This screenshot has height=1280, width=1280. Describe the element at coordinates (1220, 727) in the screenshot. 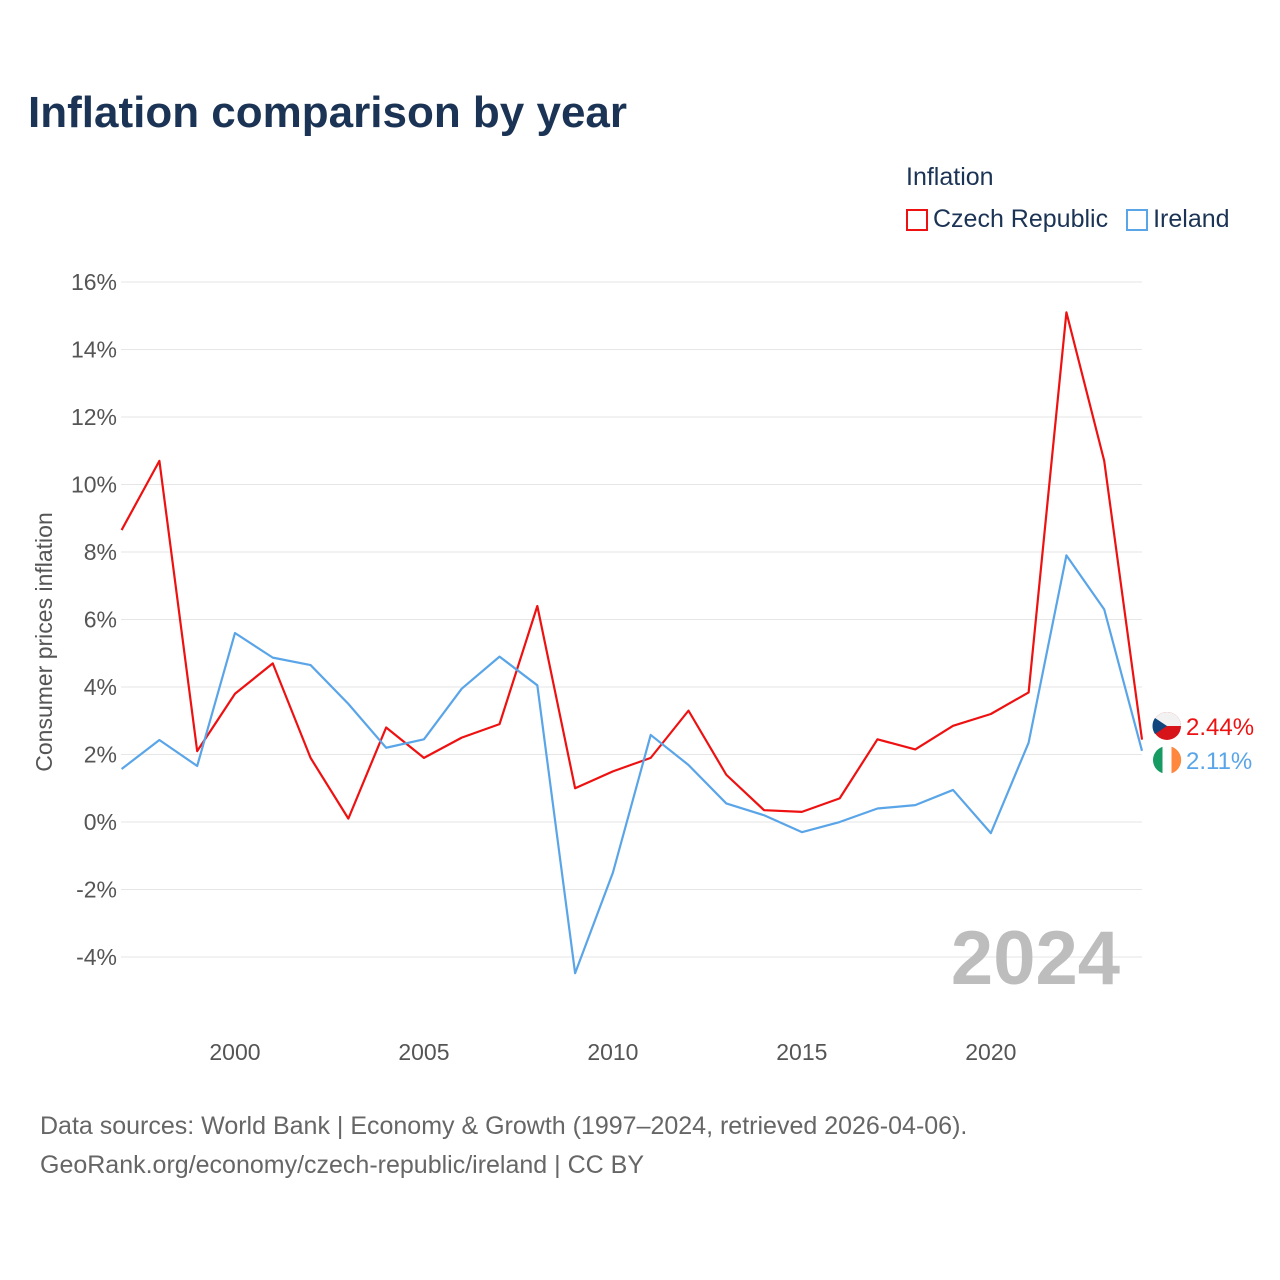

I see `end-value-label: 2.44%` at that location.